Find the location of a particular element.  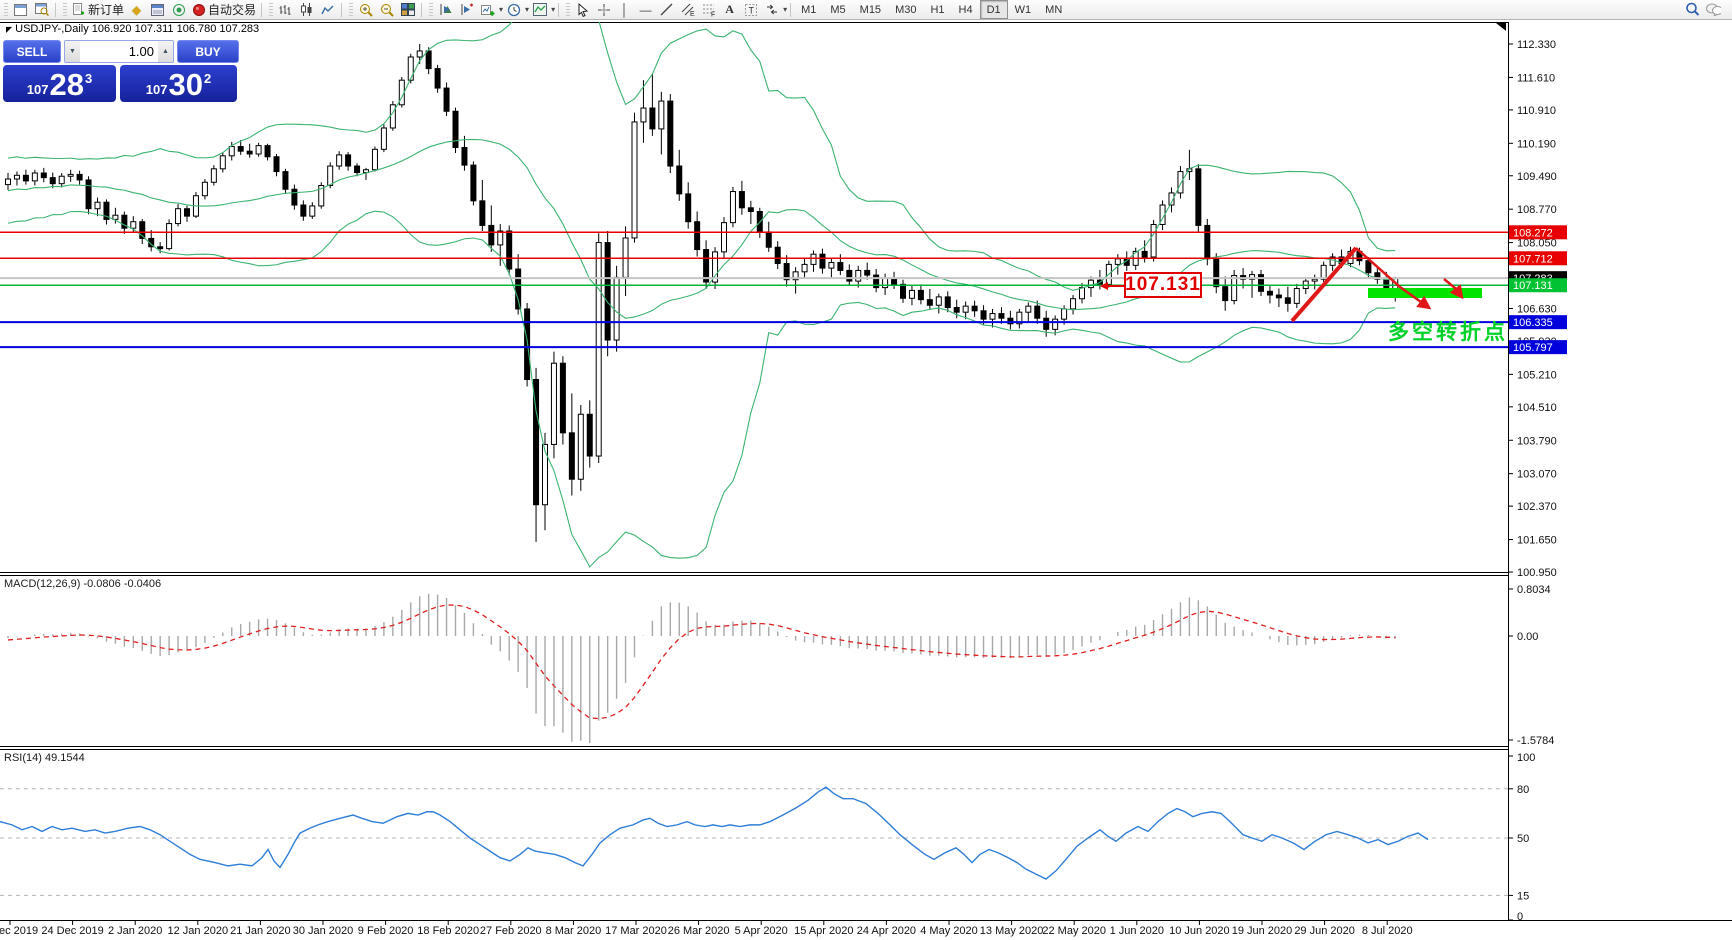

indicators-button is located at coordinates (487, 9).